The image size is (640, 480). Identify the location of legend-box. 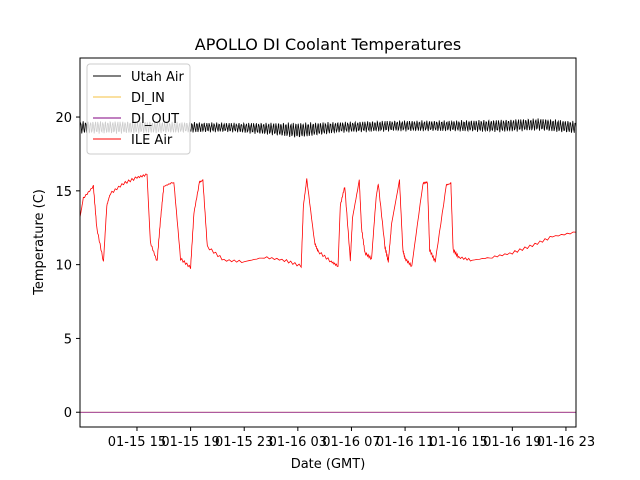
(138, 109).